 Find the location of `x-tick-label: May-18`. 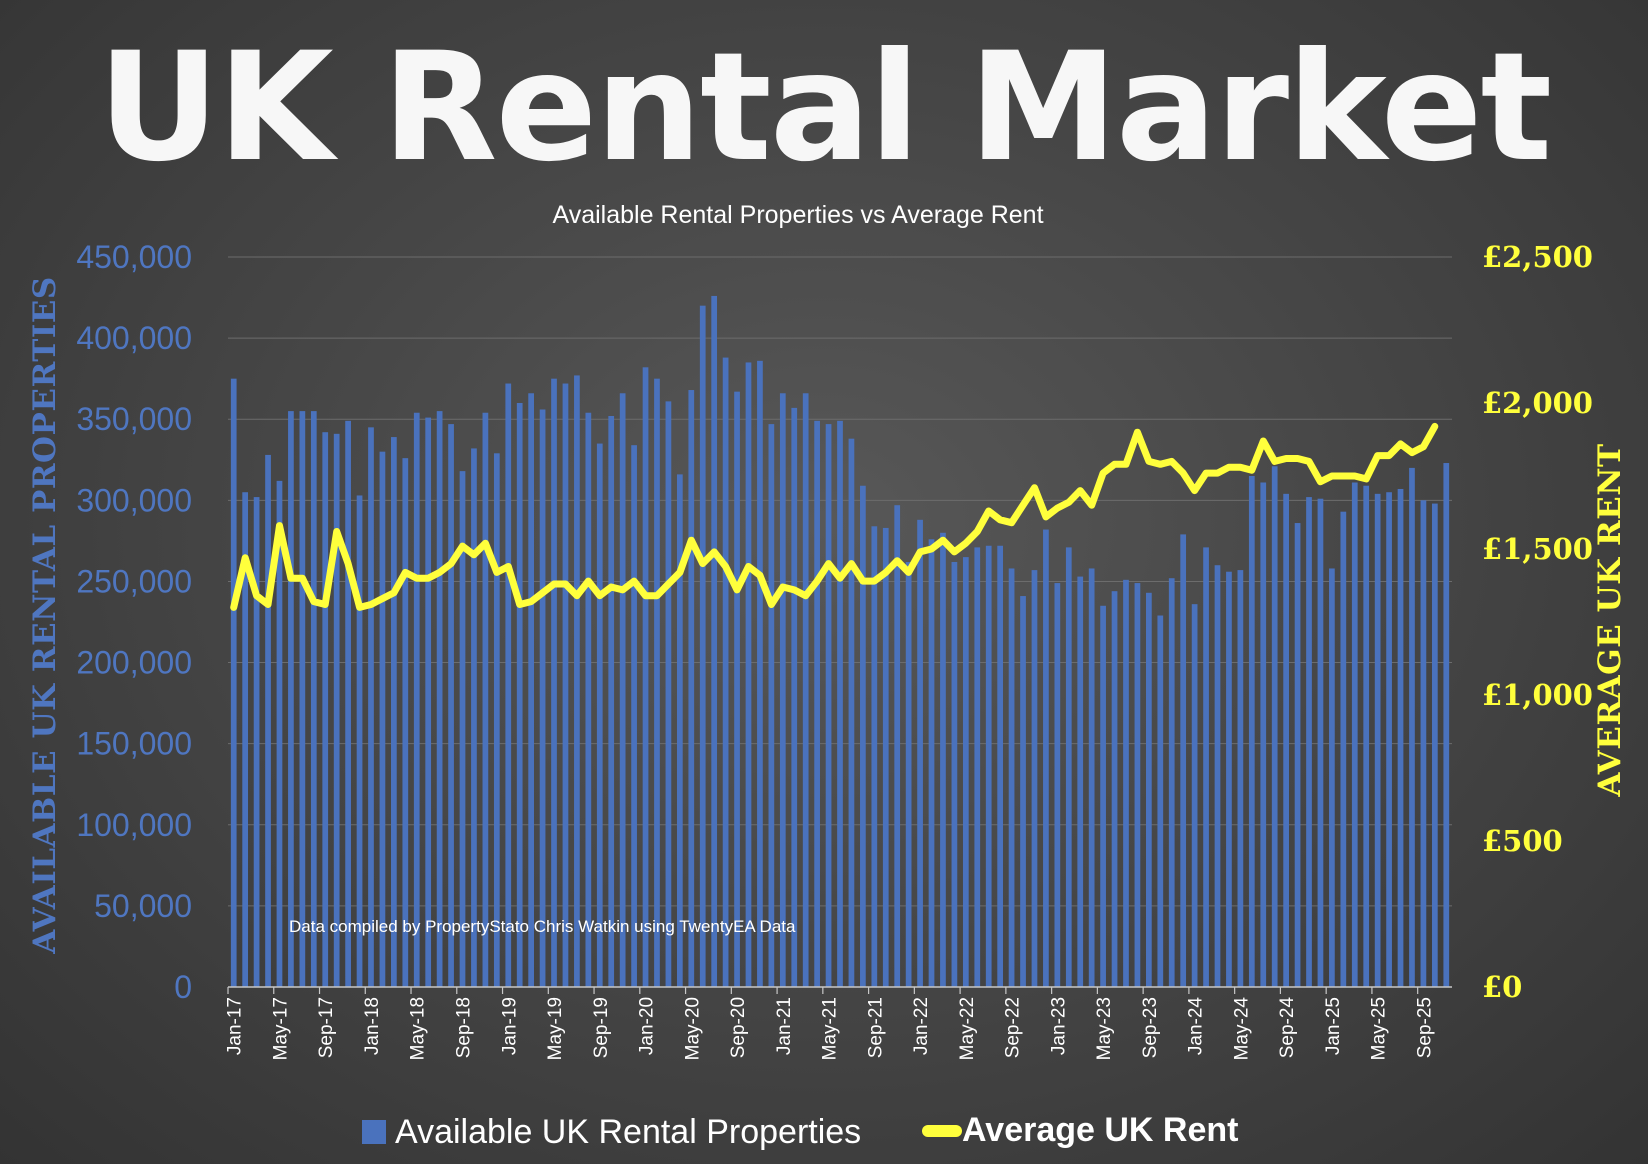

x-tick-label: May-18 is located at coordinates (418, 1028).